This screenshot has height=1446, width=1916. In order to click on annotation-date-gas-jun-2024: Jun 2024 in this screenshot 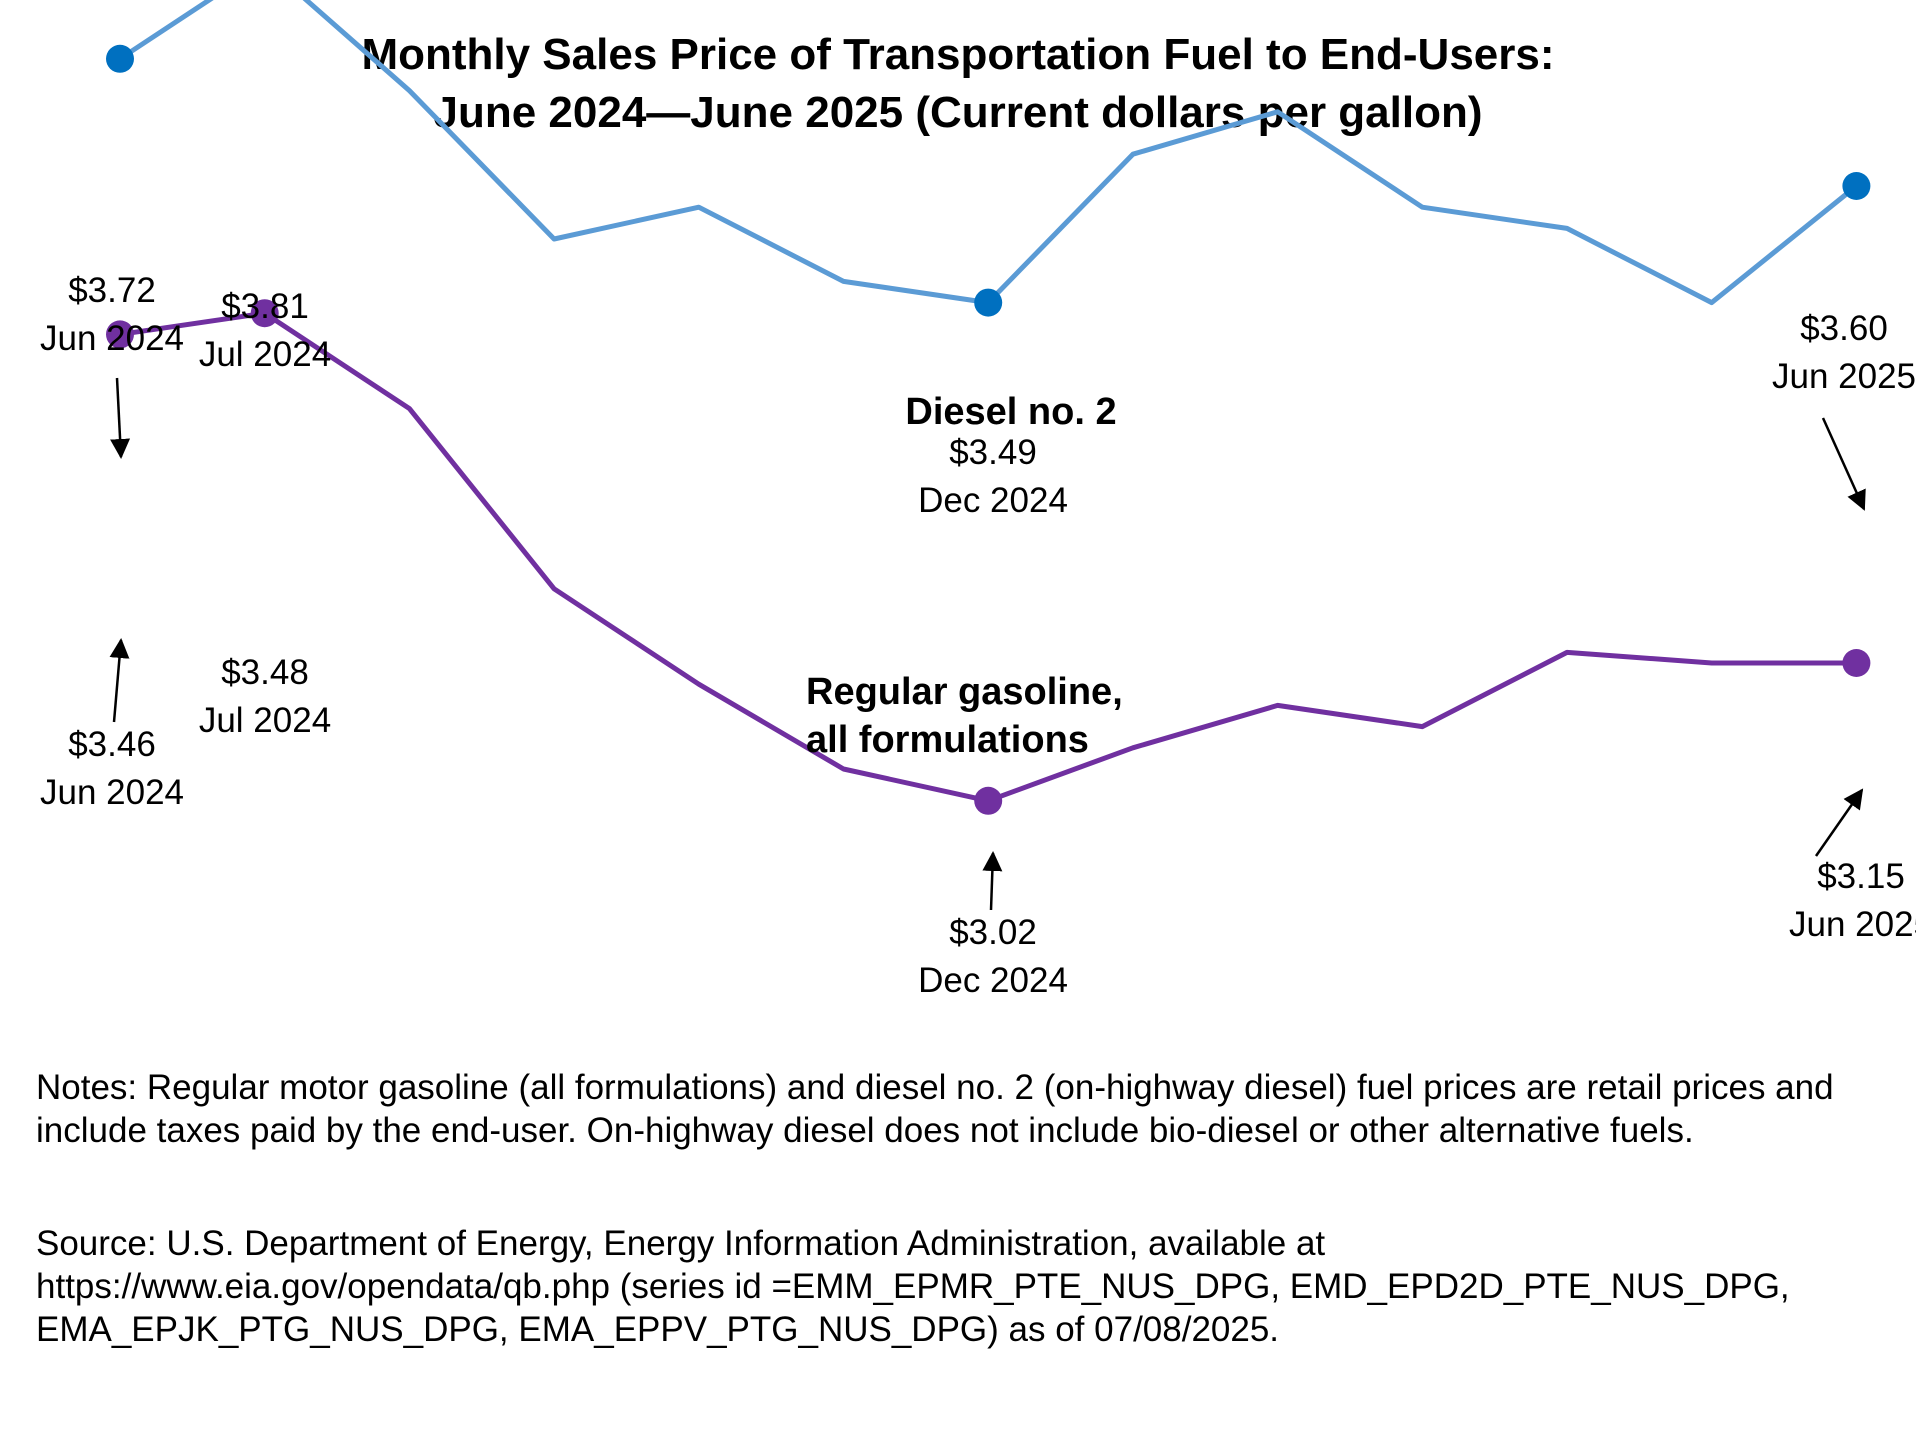, I will do `click(112, 792)`.